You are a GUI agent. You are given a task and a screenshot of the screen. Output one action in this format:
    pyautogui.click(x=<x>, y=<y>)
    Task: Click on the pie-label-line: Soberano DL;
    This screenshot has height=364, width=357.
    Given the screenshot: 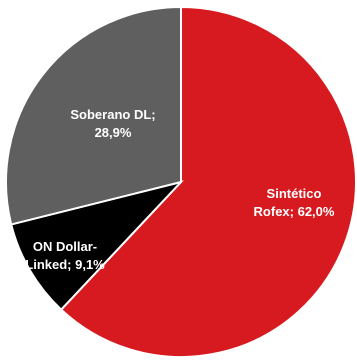 What is the action you would take?
    pyautogui.click(x=112, y=114)
    